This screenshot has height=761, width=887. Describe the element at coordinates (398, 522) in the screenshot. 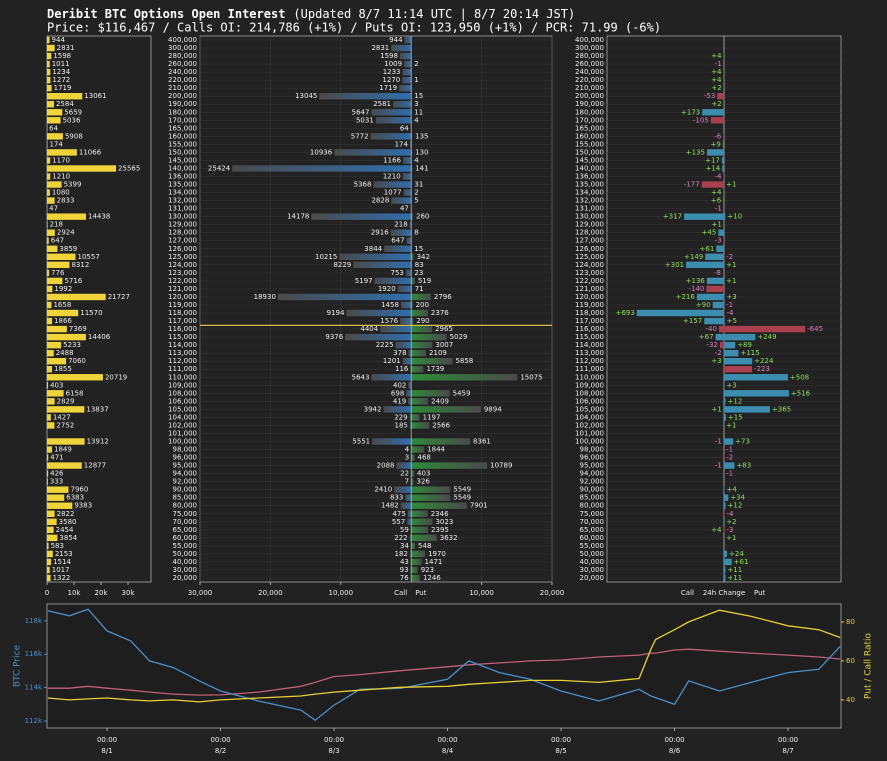

I see `call-label: 557` at that location.